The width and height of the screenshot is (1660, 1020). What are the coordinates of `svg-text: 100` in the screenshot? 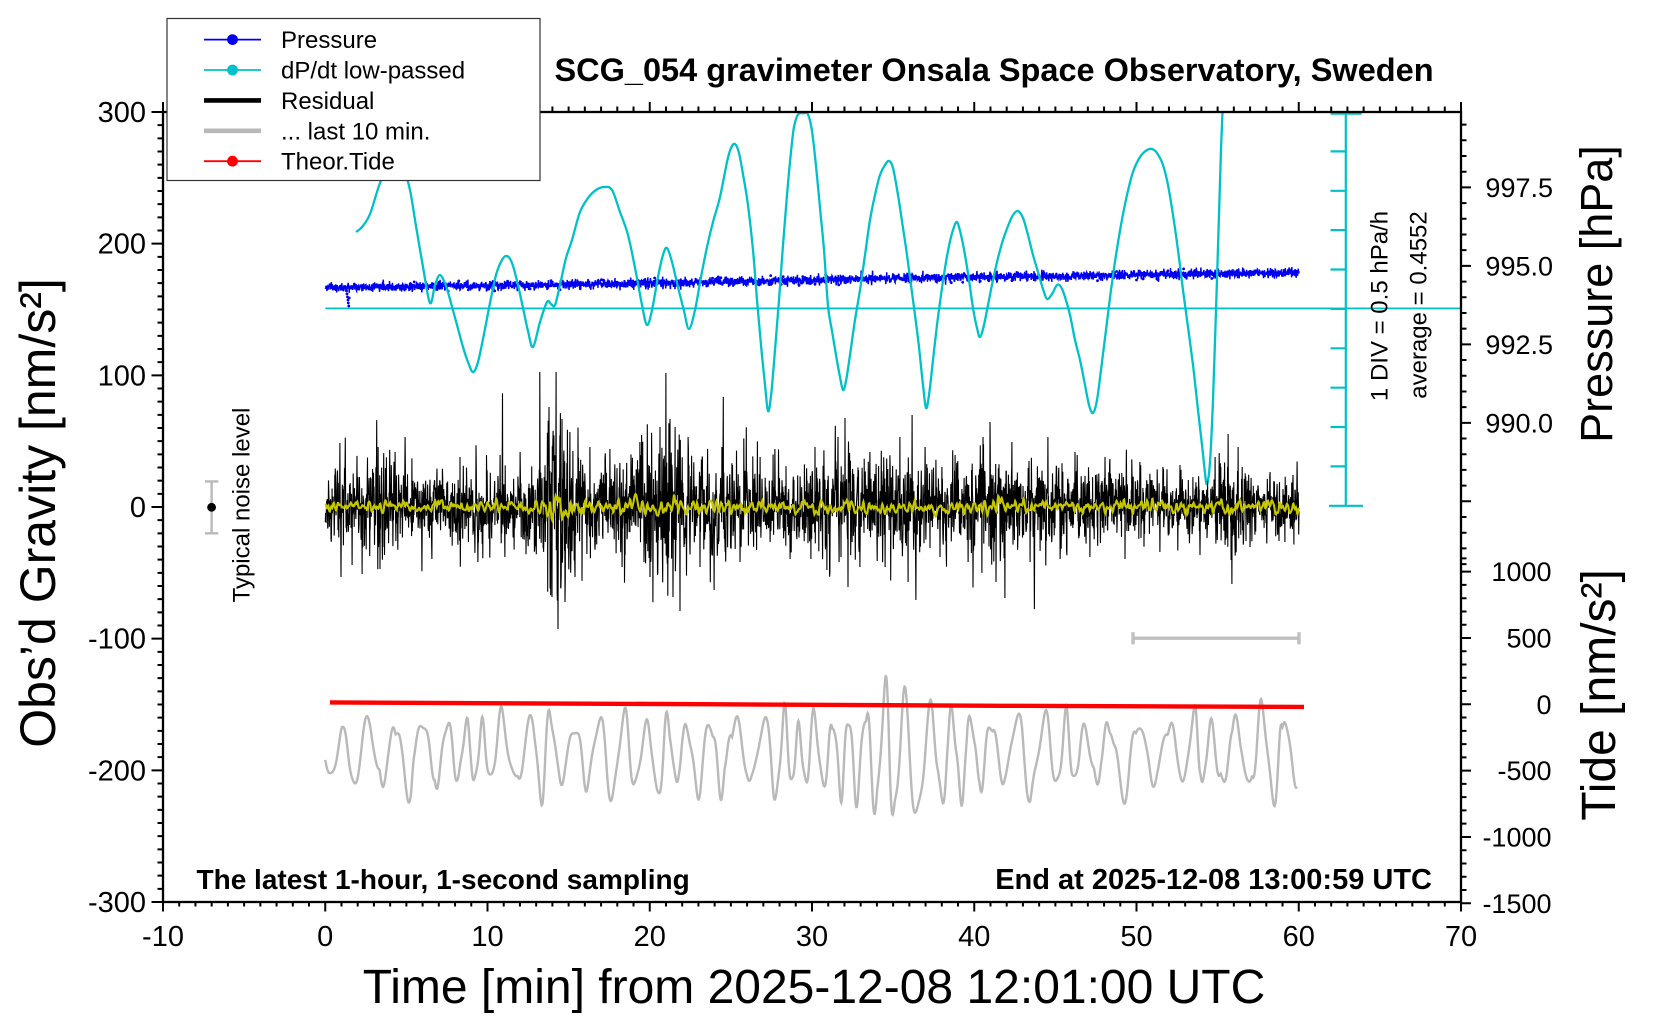 It's located at (122, 376).